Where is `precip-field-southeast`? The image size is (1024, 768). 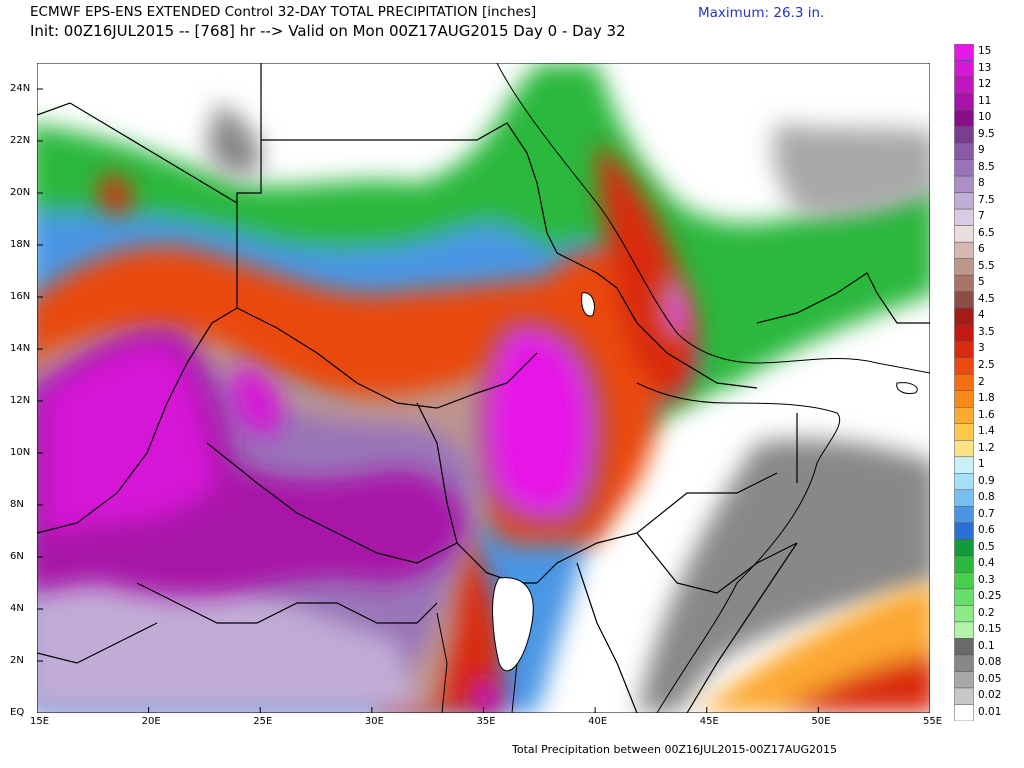 precip-field-southeast is located at coordinates (813, 648).